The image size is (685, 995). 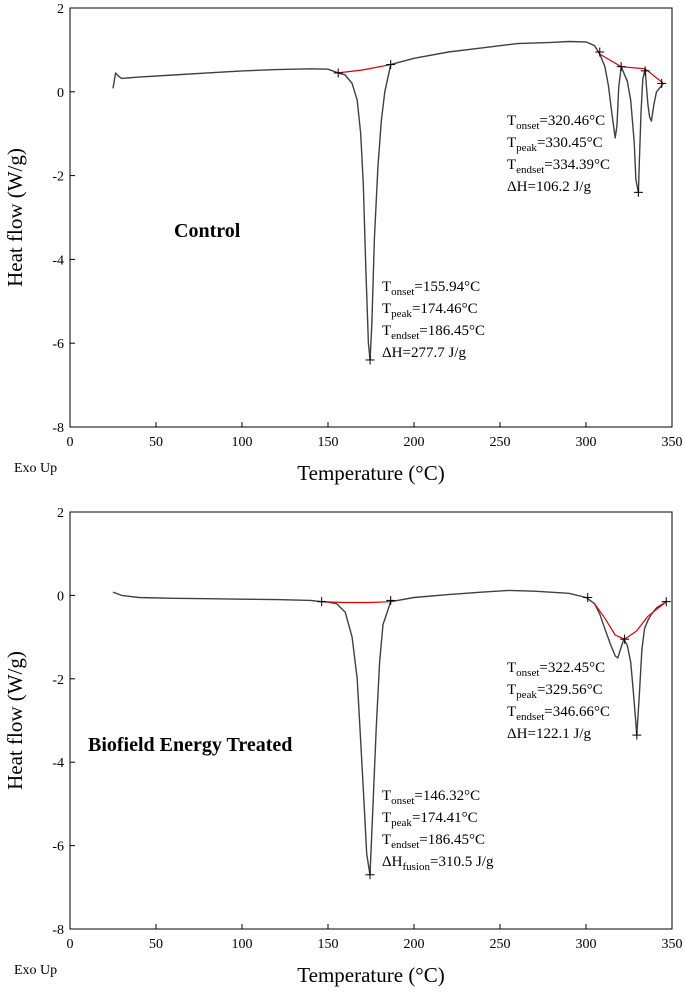 What do you see at coordinates (424, 353) in the screenshot?
I see `annotation-line: ΔH=277.7 J/g` at bounding box center [424, 353].